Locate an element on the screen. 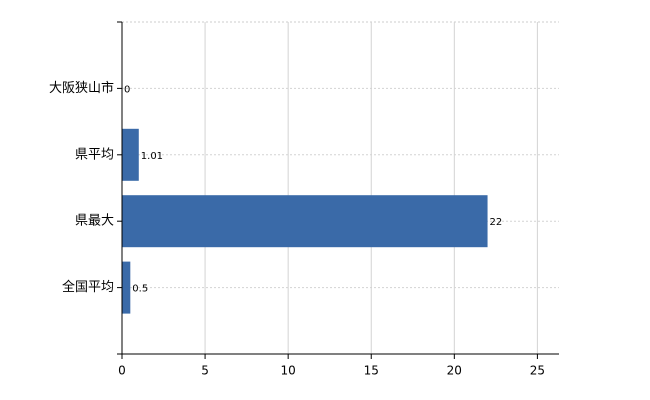  y-tick-label: 県最大 is located at coordinates (94, 221).